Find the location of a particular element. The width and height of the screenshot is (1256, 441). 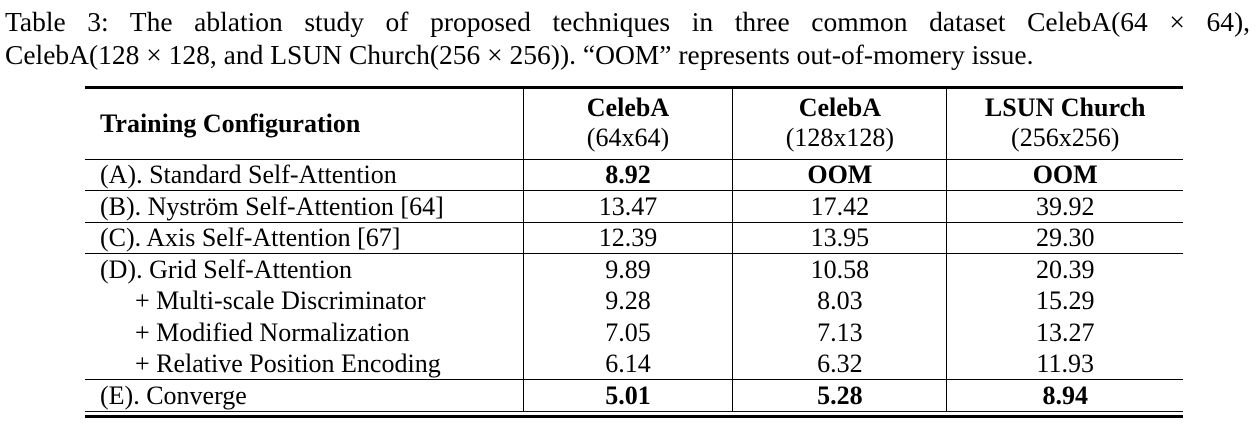

value-cell: 10.58 is located at coordinates (840, 269).